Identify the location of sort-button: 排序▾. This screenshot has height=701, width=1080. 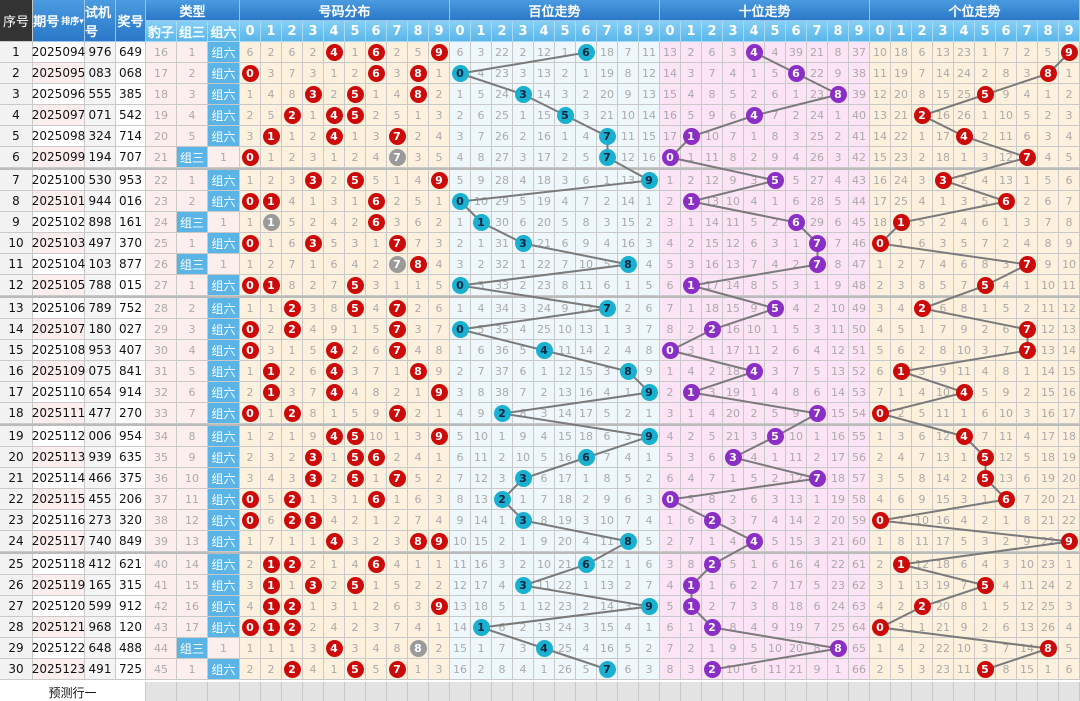
(72, 22).